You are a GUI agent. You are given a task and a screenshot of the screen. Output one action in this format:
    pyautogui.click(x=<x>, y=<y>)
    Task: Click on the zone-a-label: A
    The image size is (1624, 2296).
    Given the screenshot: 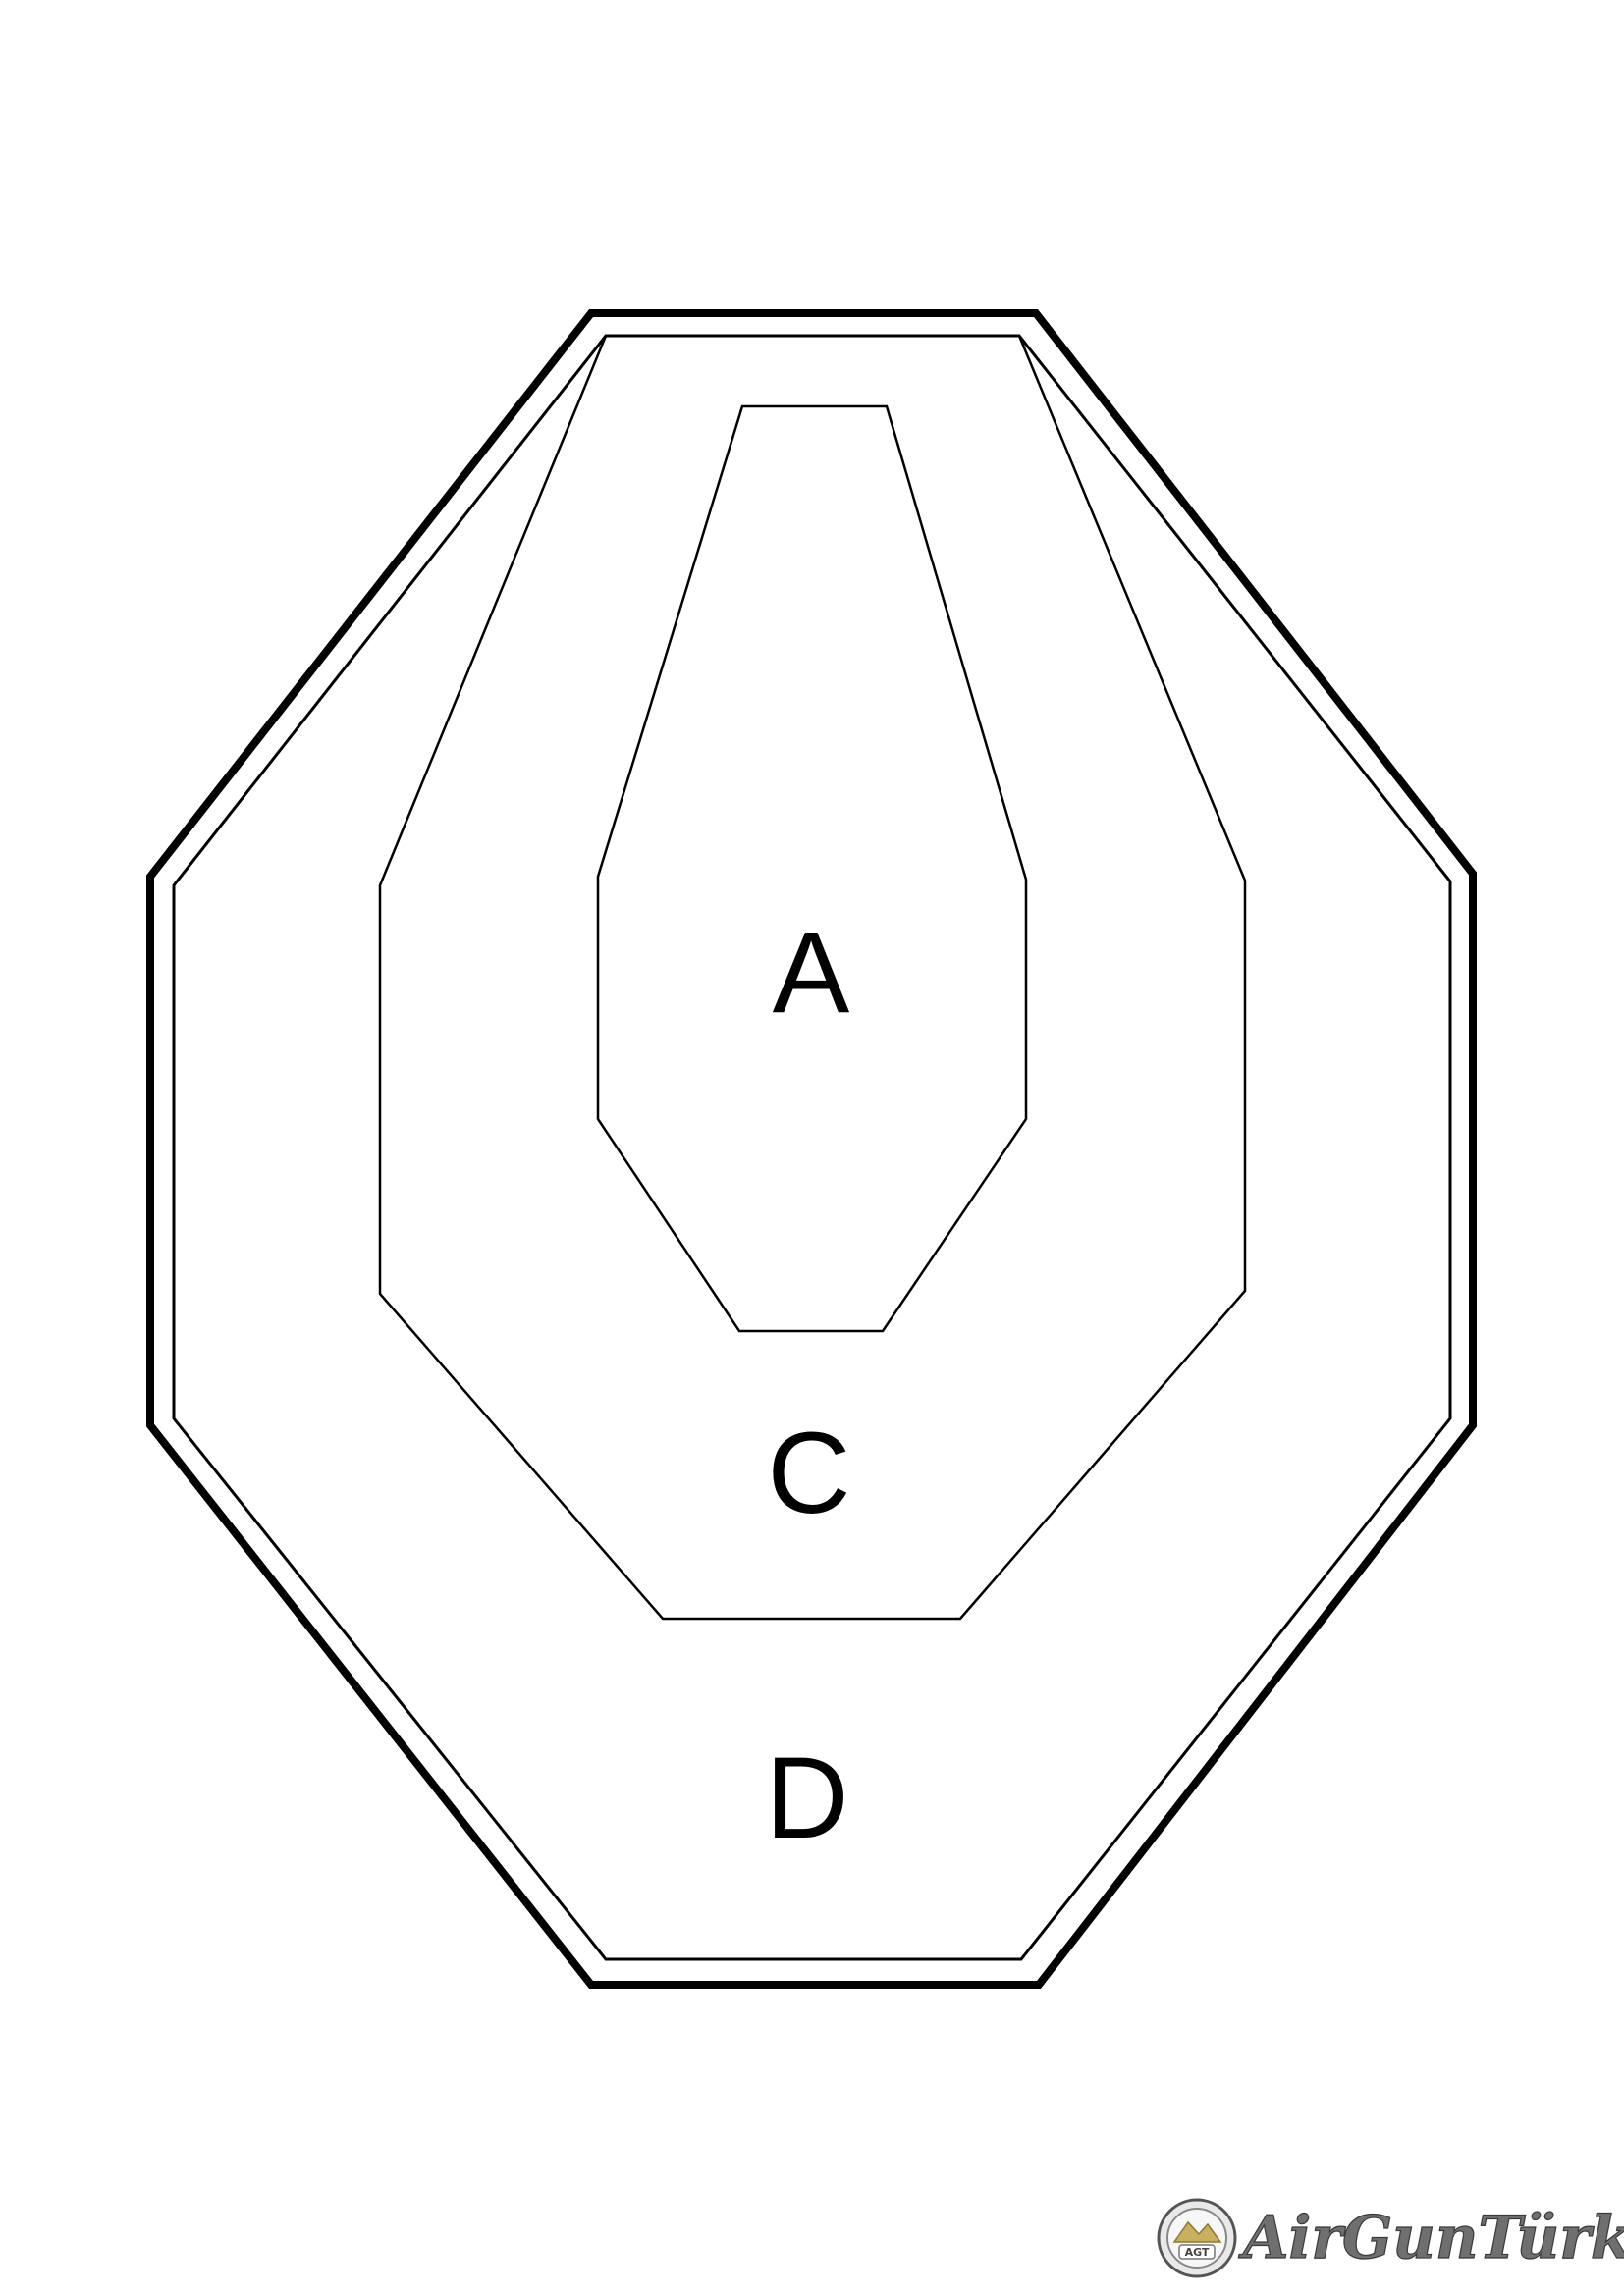 What is the action you would take?
    pyautogui.click(x=811, y=973)
    